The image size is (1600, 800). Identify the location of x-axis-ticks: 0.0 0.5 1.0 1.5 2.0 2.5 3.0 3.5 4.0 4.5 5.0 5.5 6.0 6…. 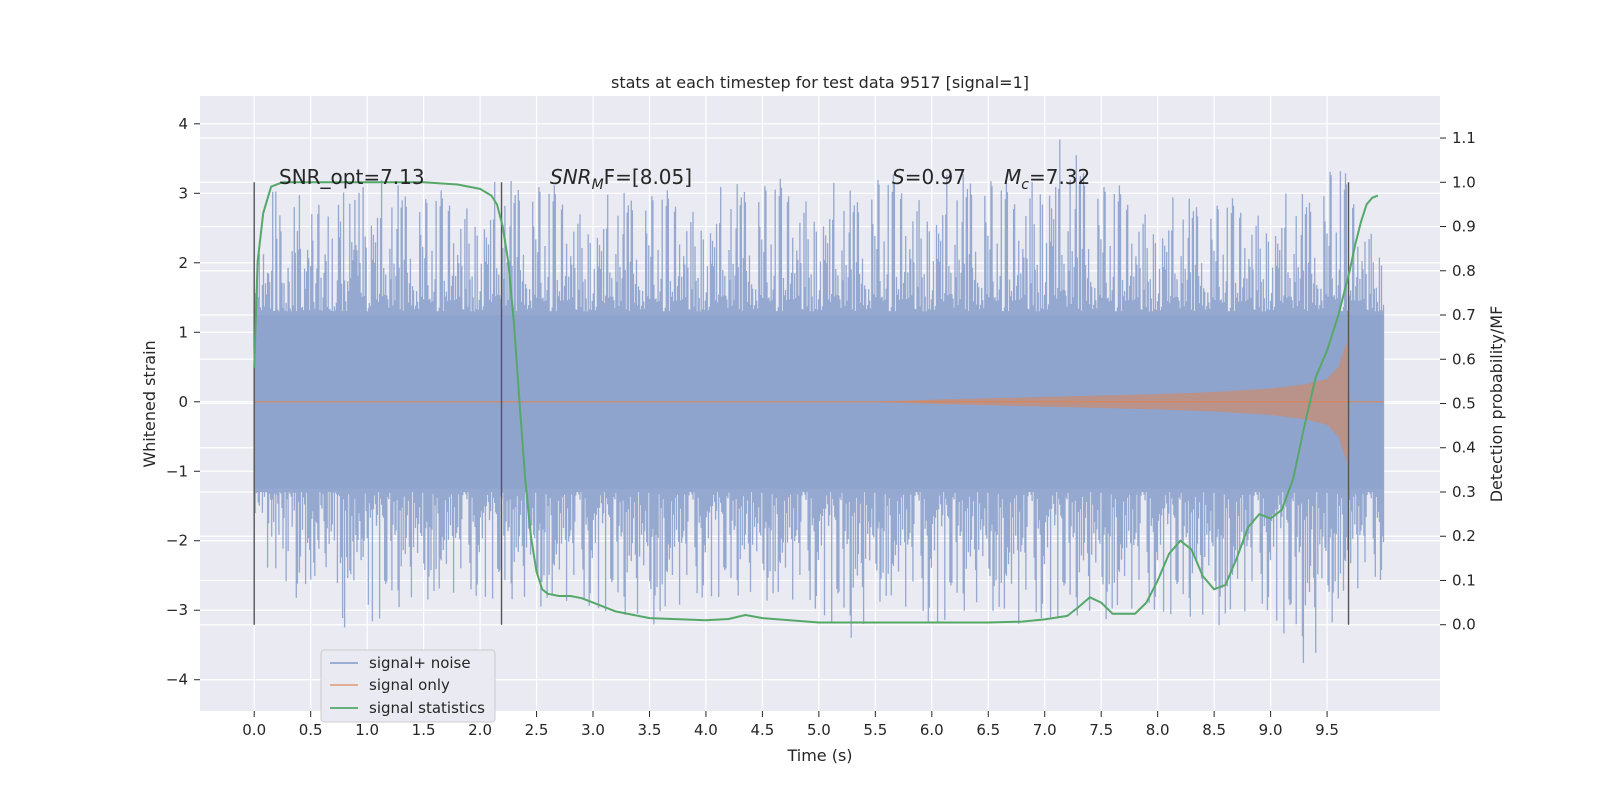
(790, 725).